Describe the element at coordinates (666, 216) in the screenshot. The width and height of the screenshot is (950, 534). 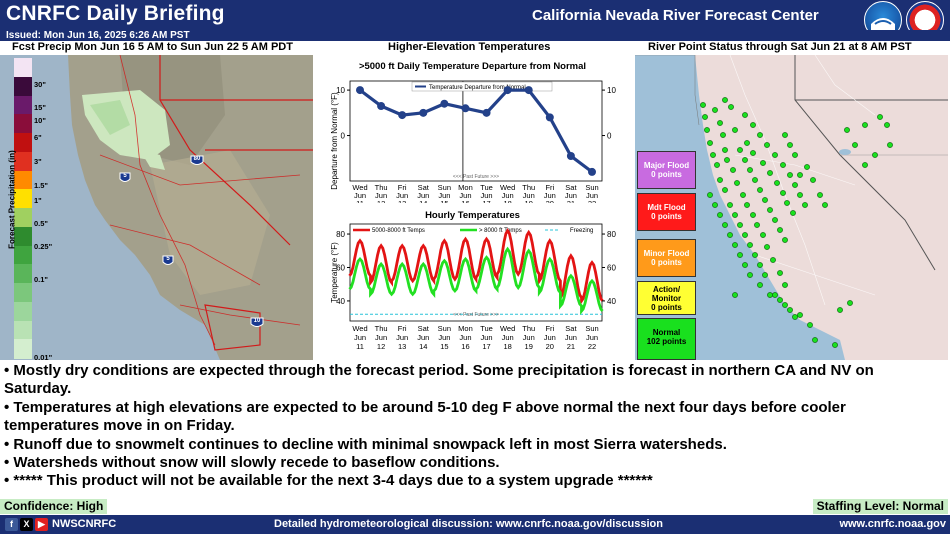
I see `legend-item-count: 0 points` at that location.